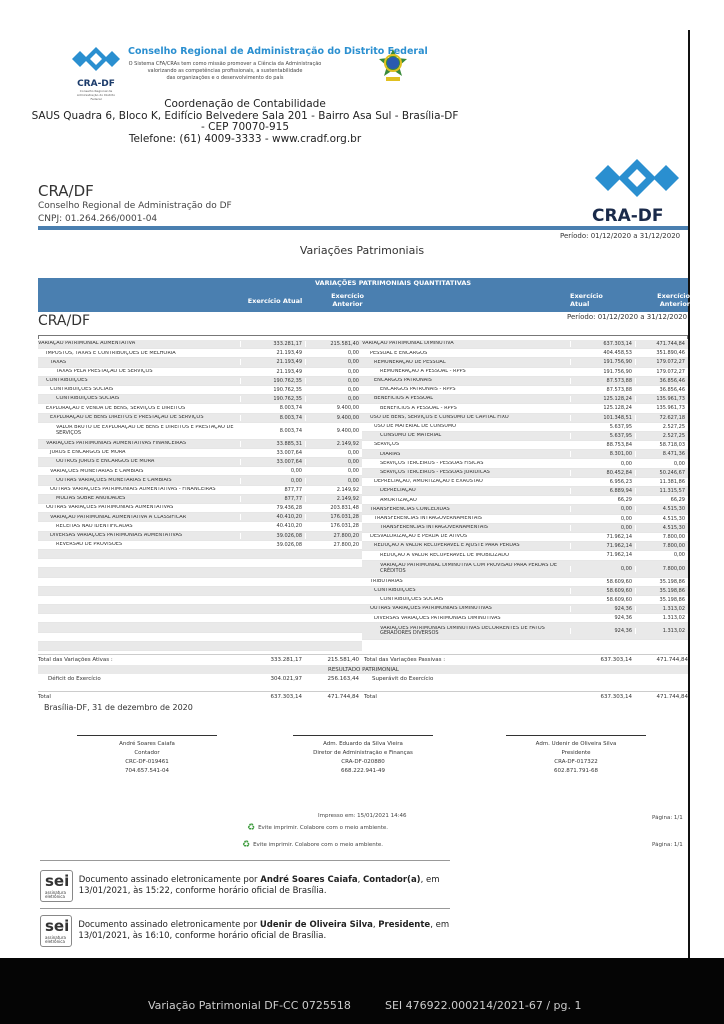 The width and height of the screenshot is (724, 1024). I want to click on sei-logo: sei assinatura eletrônica, so click(56, 886).